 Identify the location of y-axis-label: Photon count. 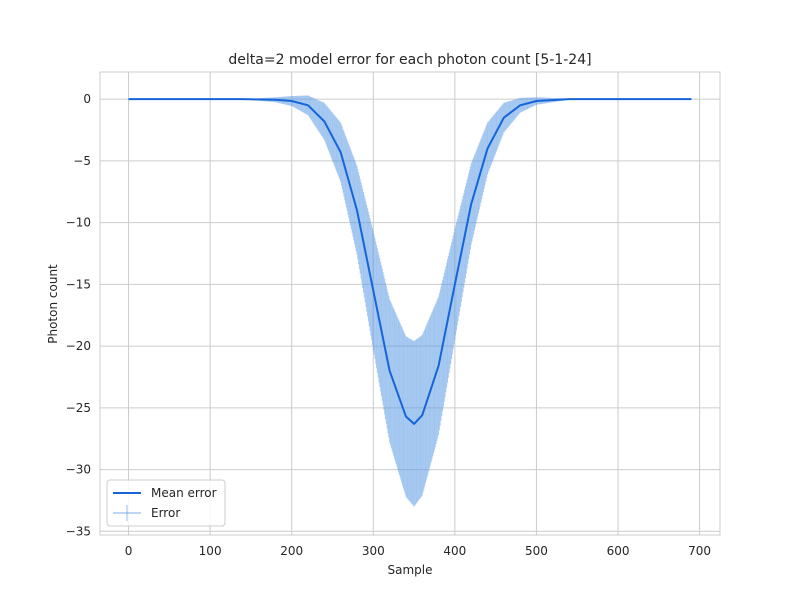
(53, 304).